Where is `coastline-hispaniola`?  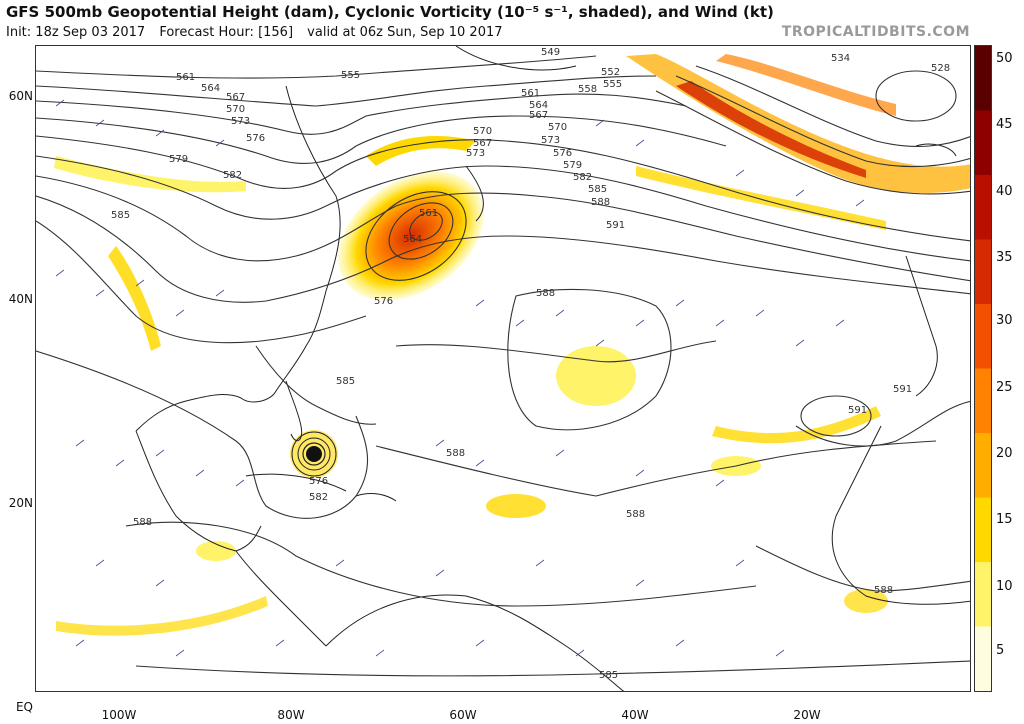 coastline-hispaniola is located at coordinates (376, 497).